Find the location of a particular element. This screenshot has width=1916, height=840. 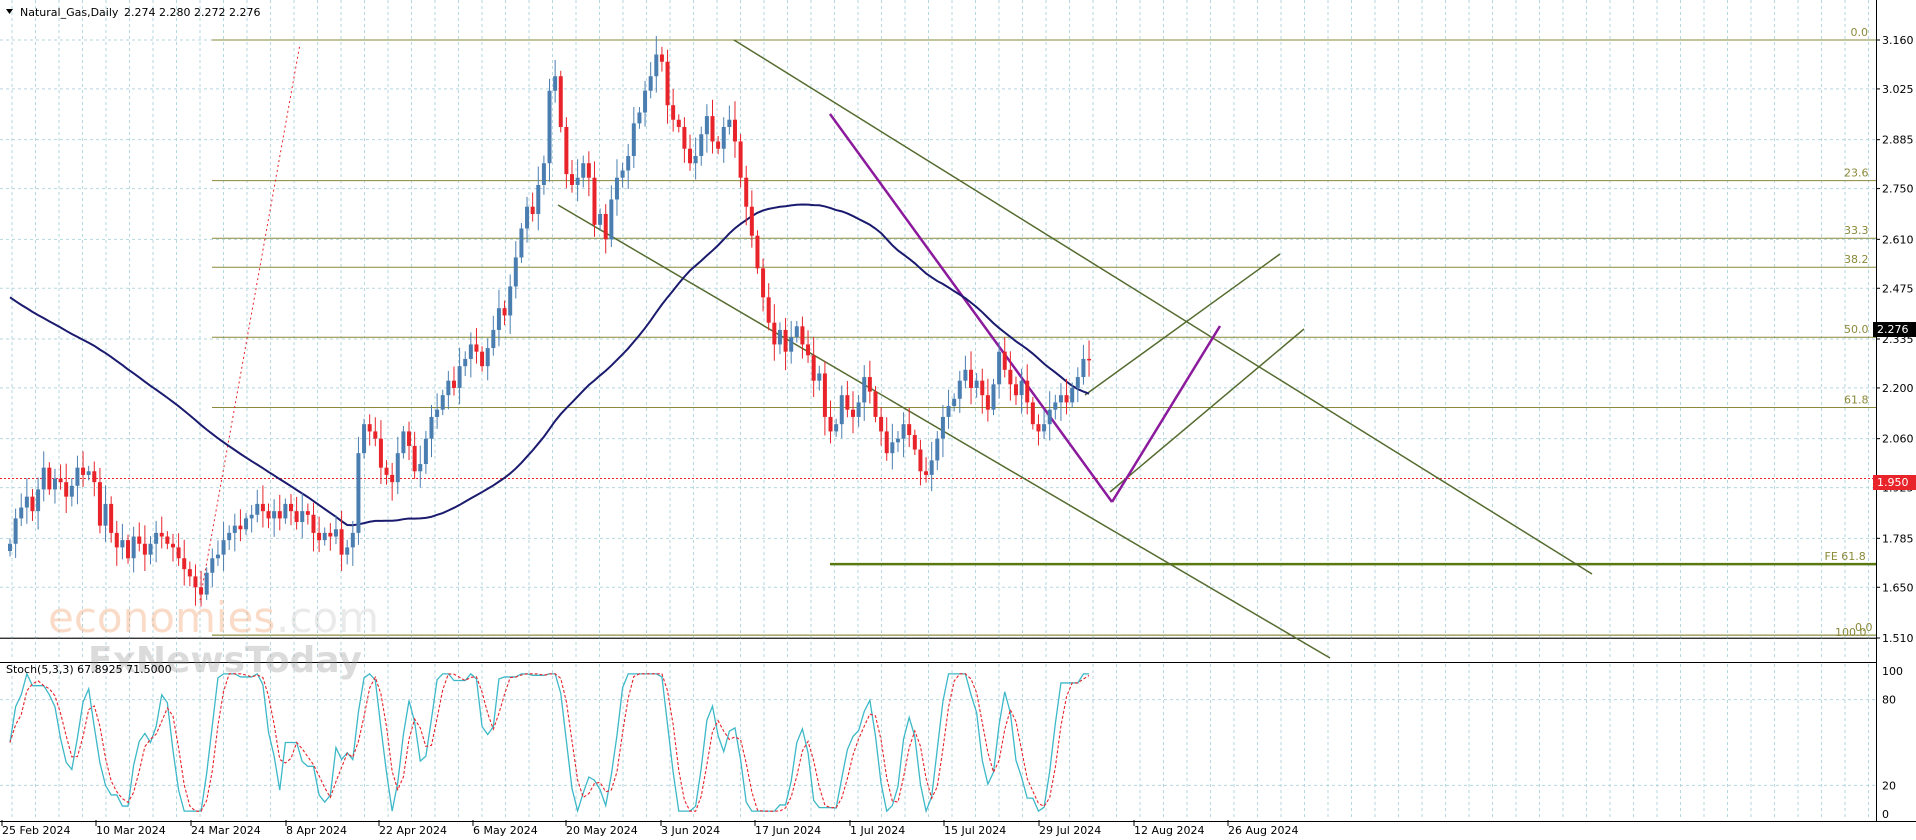

price-tick-label: 1.785 is located at coordinates (1898, 538).